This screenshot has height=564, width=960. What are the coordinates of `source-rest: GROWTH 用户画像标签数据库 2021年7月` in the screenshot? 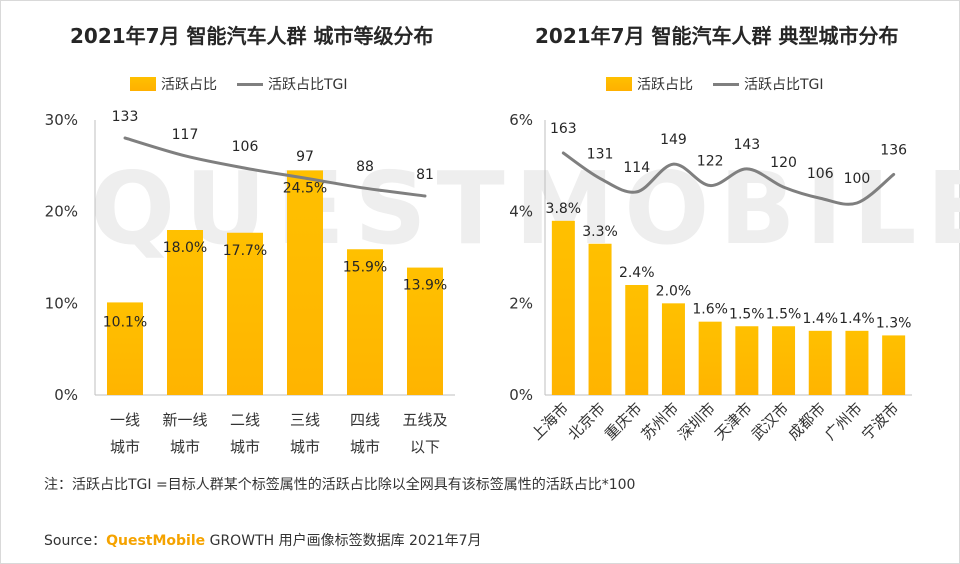 It's located at (343, 541).